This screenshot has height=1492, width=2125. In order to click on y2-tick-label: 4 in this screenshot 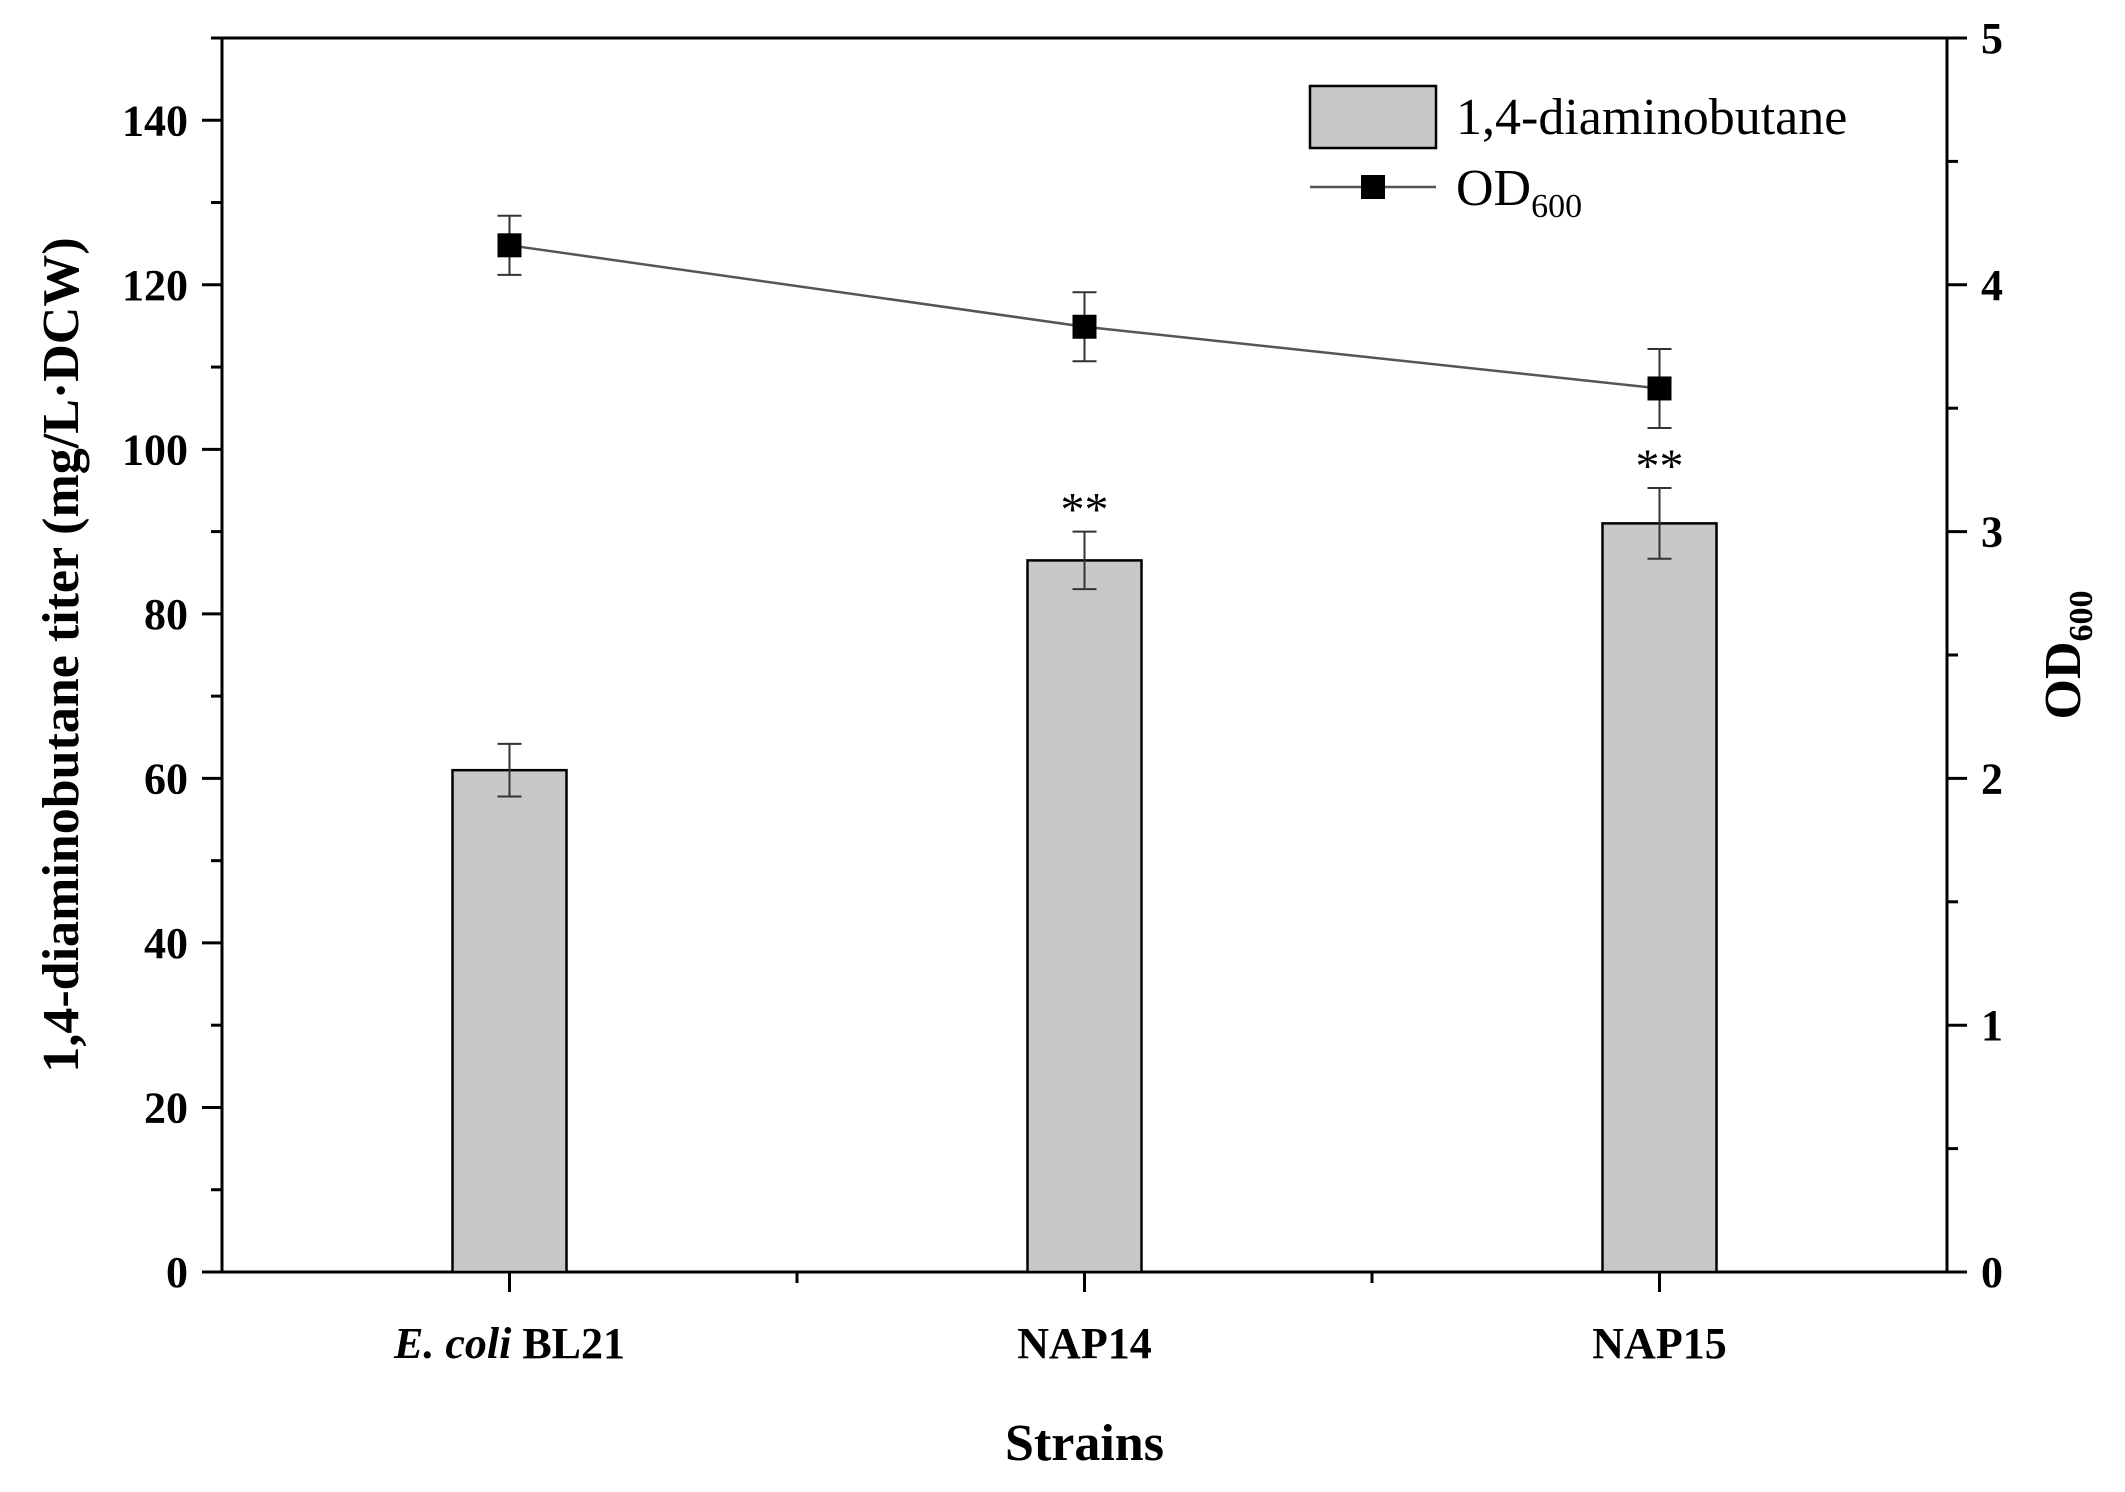, I will do `click(1992, 285)`.